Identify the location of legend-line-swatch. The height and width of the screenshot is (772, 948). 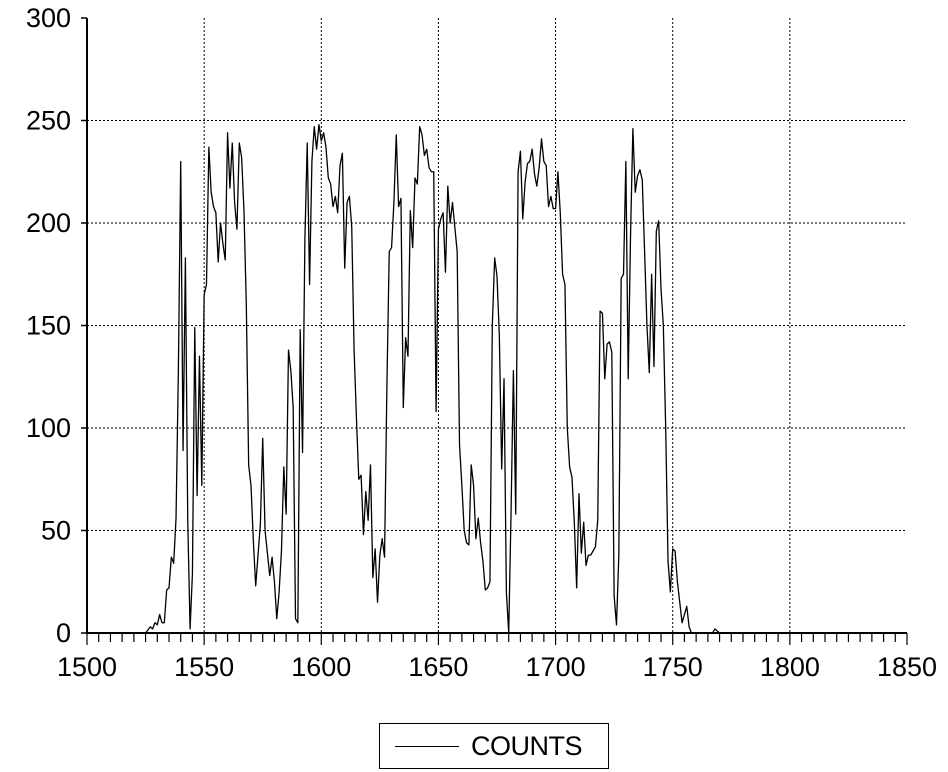
(427, 746).